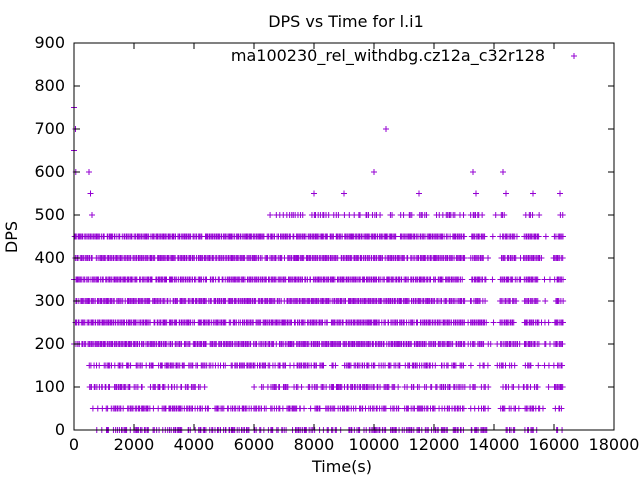  Describe the element at coordinates (494, 444) in the screenshot. I see `x-tick-label: 14000` at that location.